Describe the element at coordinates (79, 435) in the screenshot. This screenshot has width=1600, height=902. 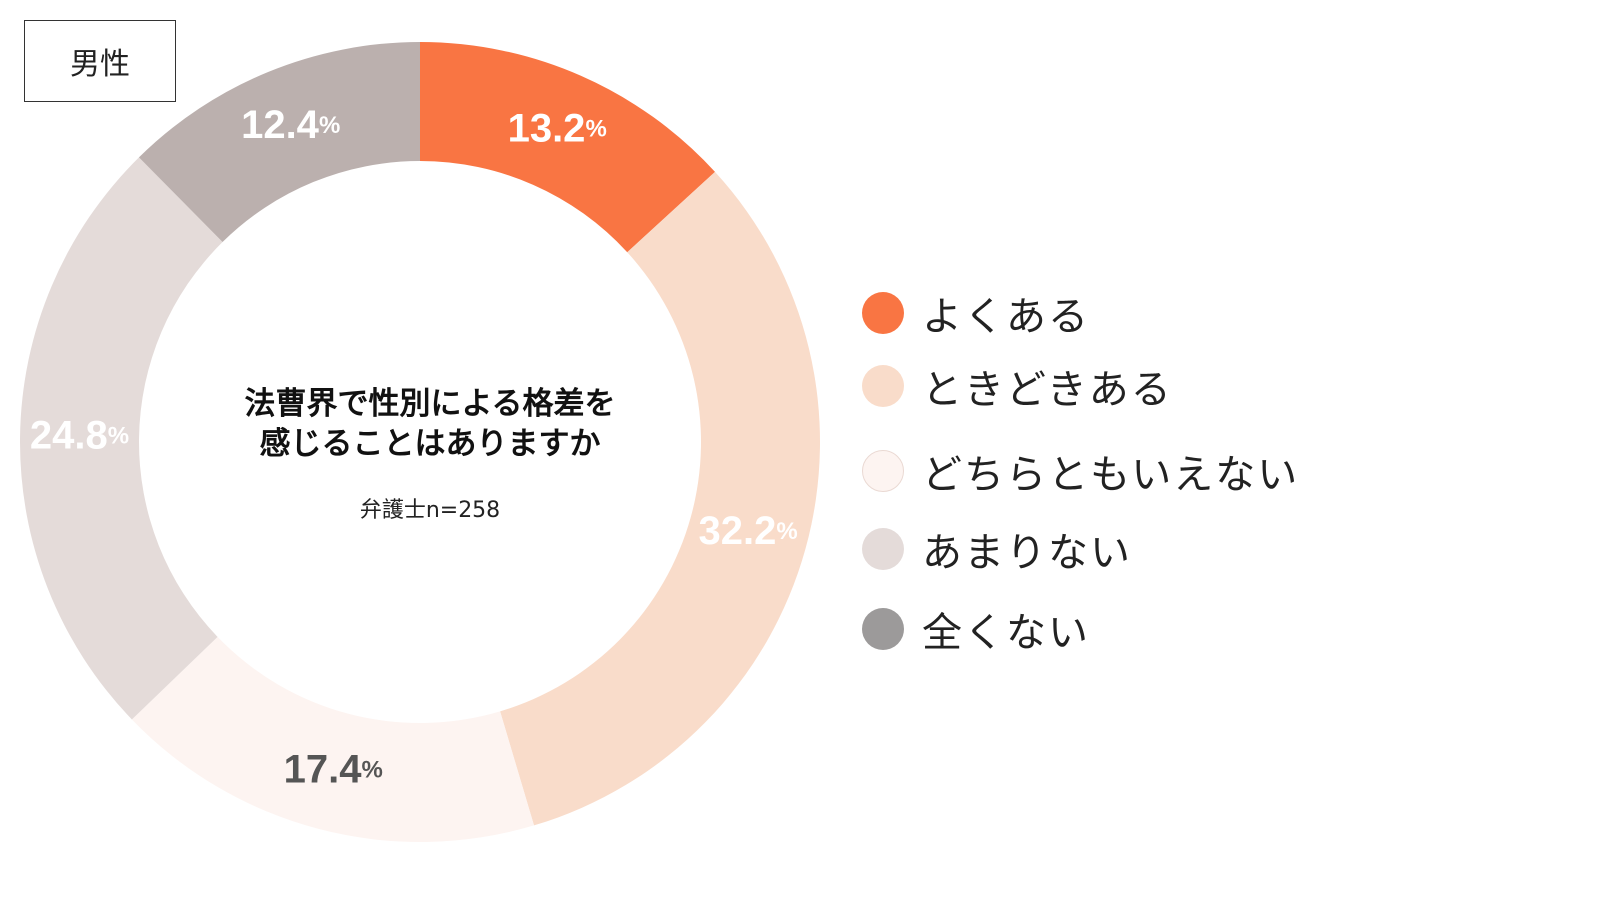
I see `slice-value-label: 24.8%` at that location.